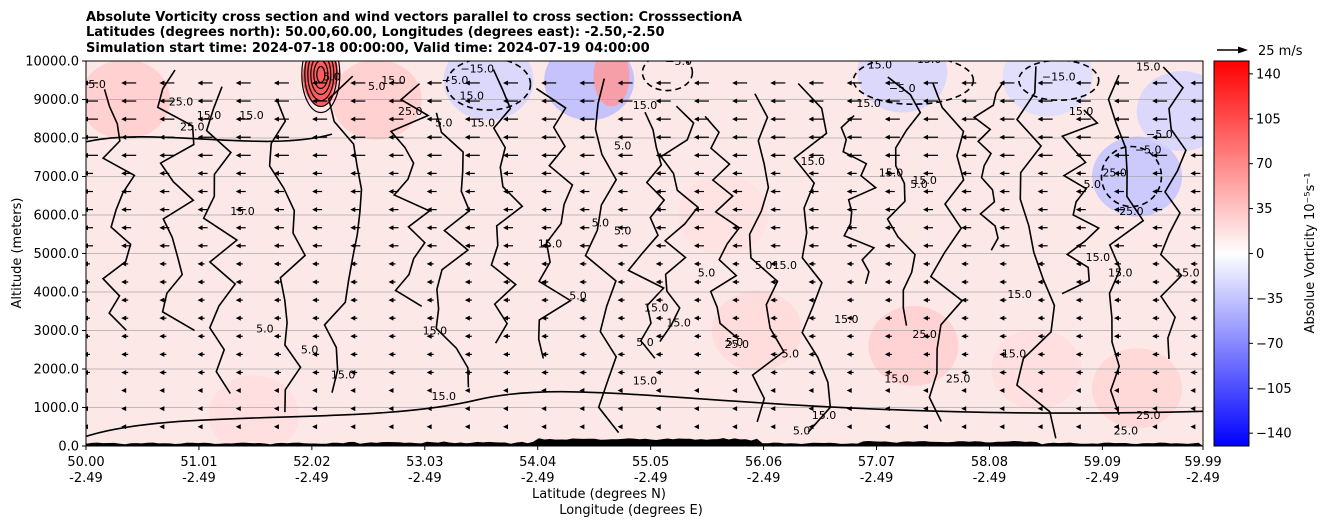 Image resolution: width=1332 pixels, height=526 pixels. I want to click on contour-label: 5.0, so click(377, 86).